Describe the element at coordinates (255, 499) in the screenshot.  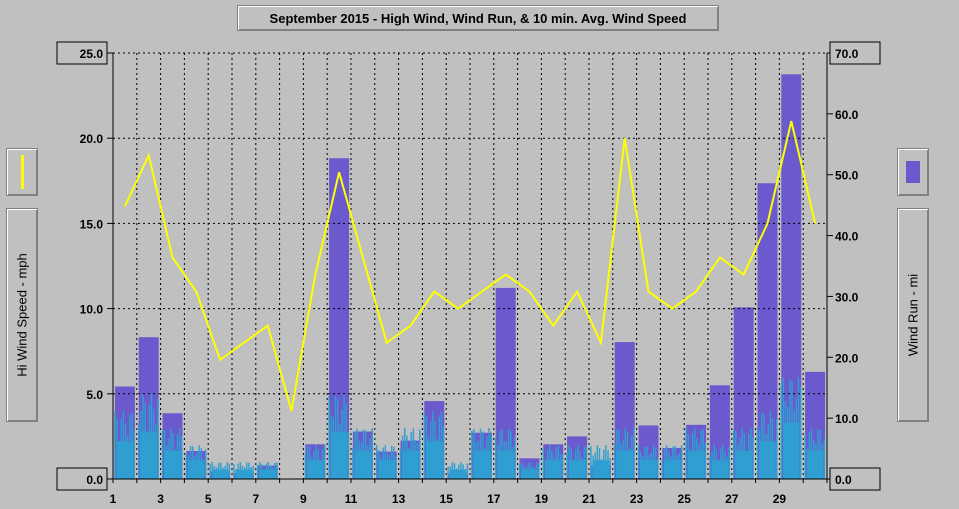
I see `x-tick-label: 7` at that location.